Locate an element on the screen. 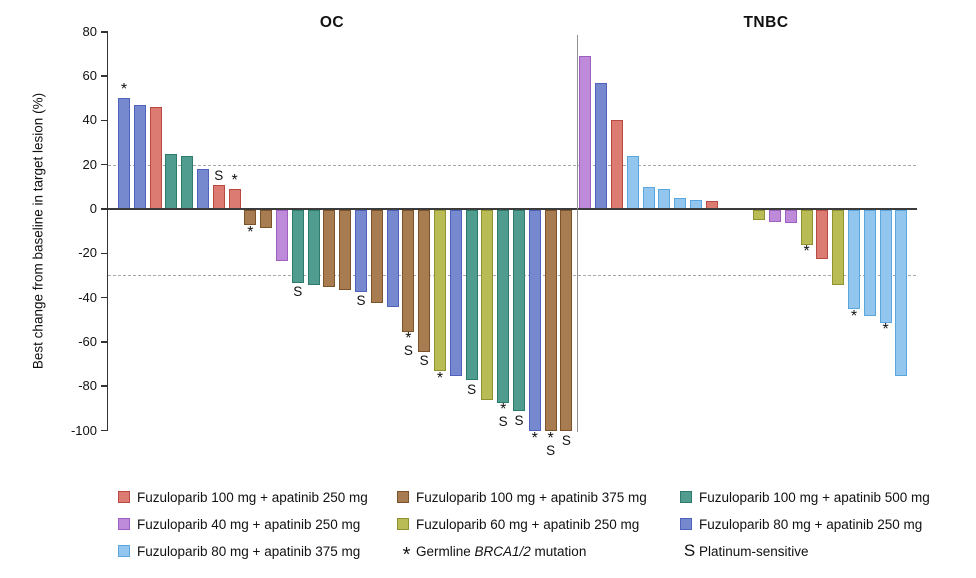 The width and height of the screenshot is (976, 578). legend-label: Germline BRCA1/2 mutation is located at coordinates (501, 551).